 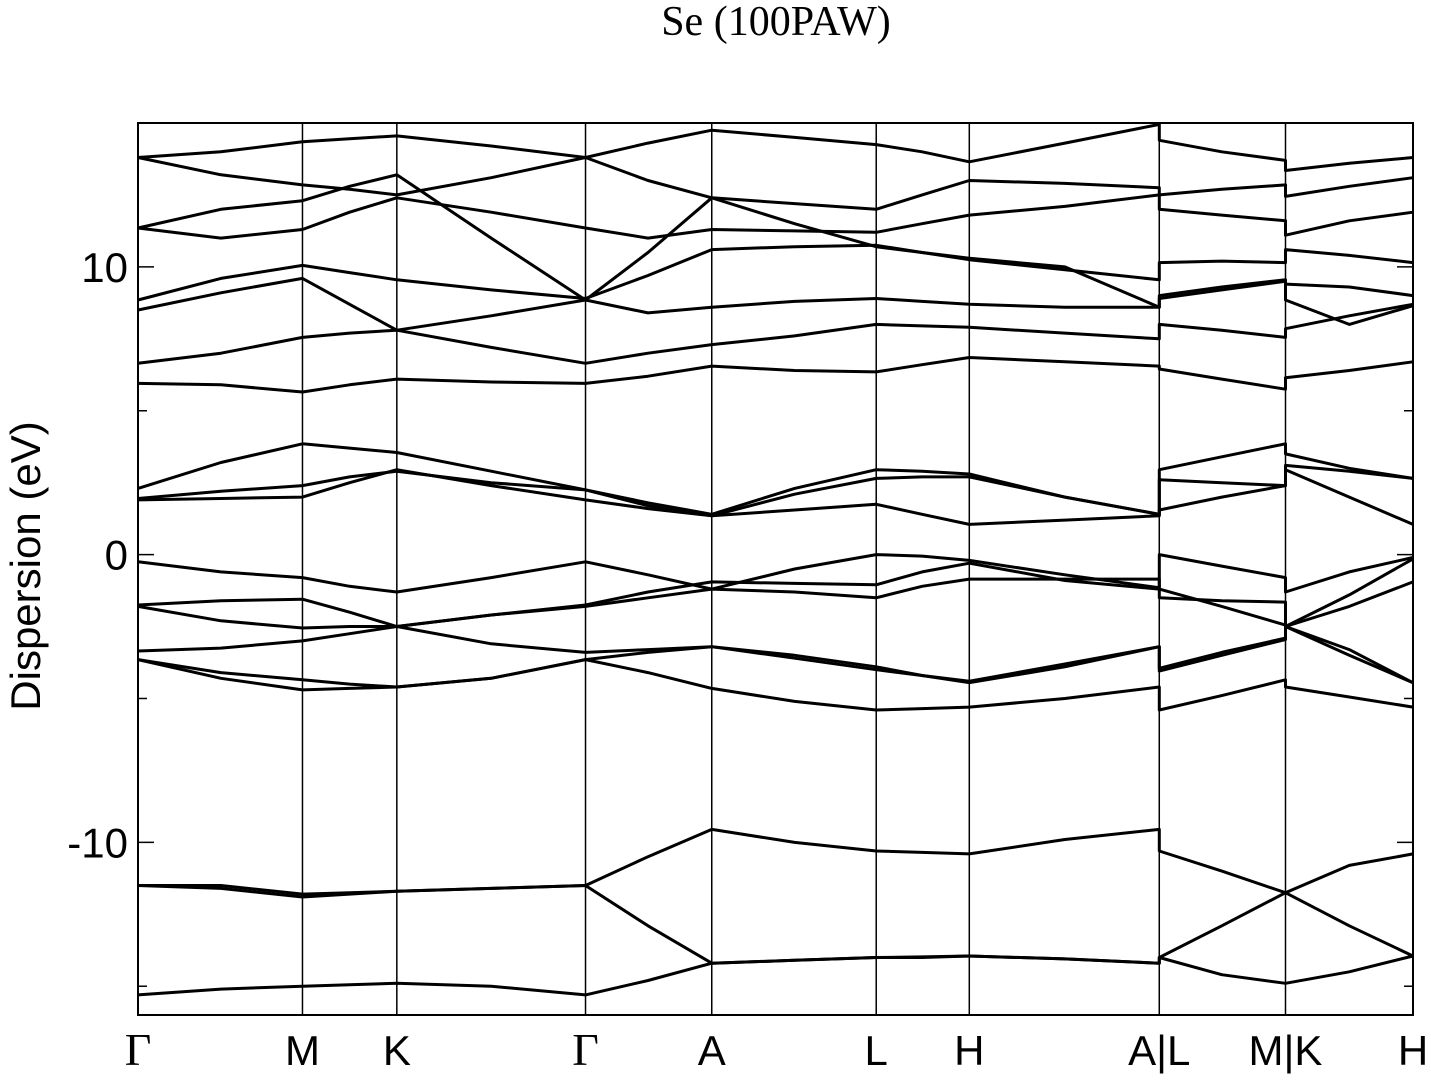 What do you see at coordinates (397, 1050) in the screenshot?
I see `x-tick-label: K` at bounding box center [397, 1050].